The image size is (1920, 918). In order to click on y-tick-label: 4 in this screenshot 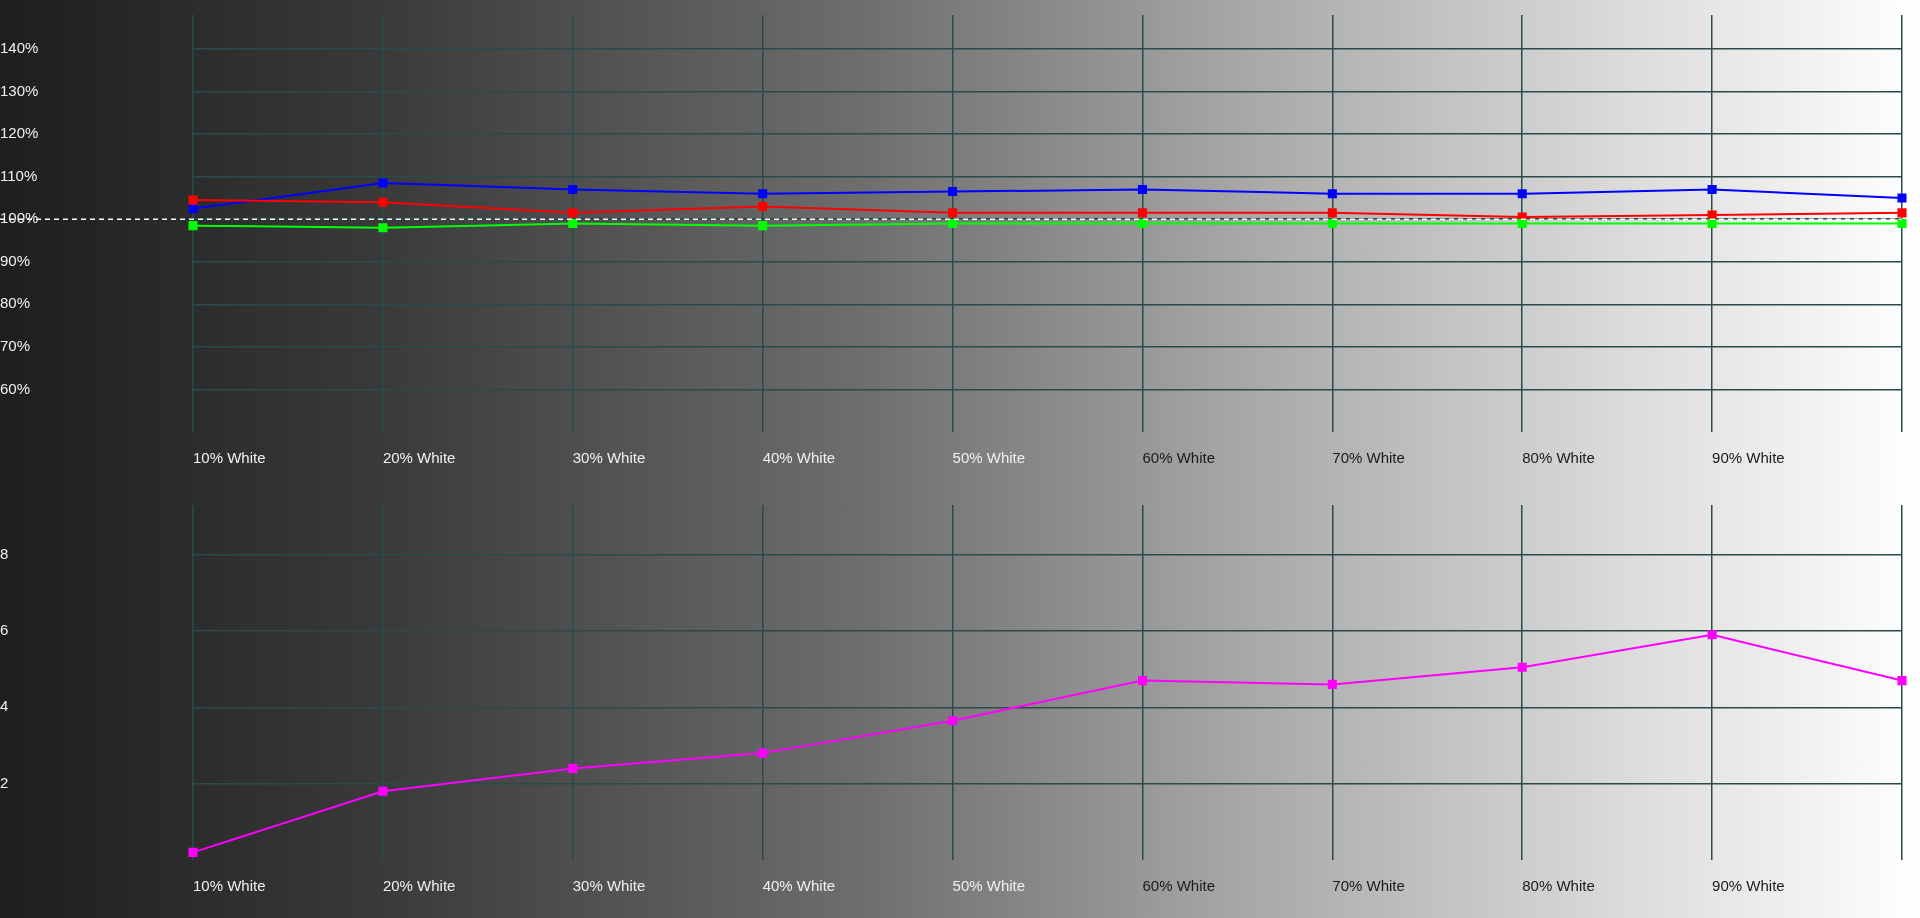, I will do `click(4, 706)`.